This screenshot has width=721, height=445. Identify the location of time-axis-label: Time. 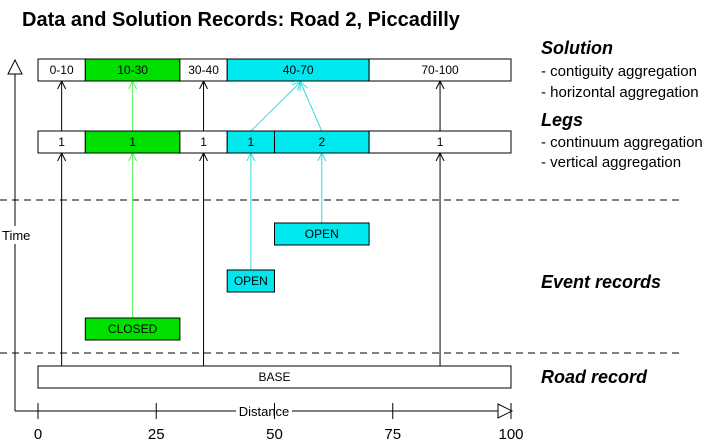
(16, 235).